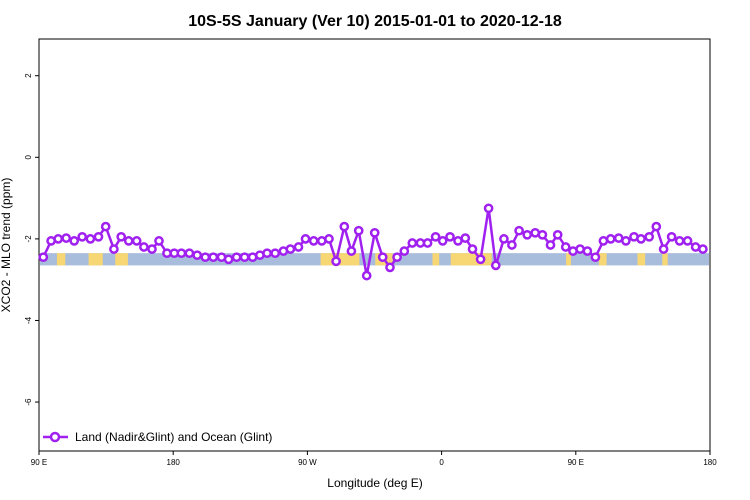 This screenshot has width=750, height=500. I want to click on y-tick-label: 0, so click(28, 157).